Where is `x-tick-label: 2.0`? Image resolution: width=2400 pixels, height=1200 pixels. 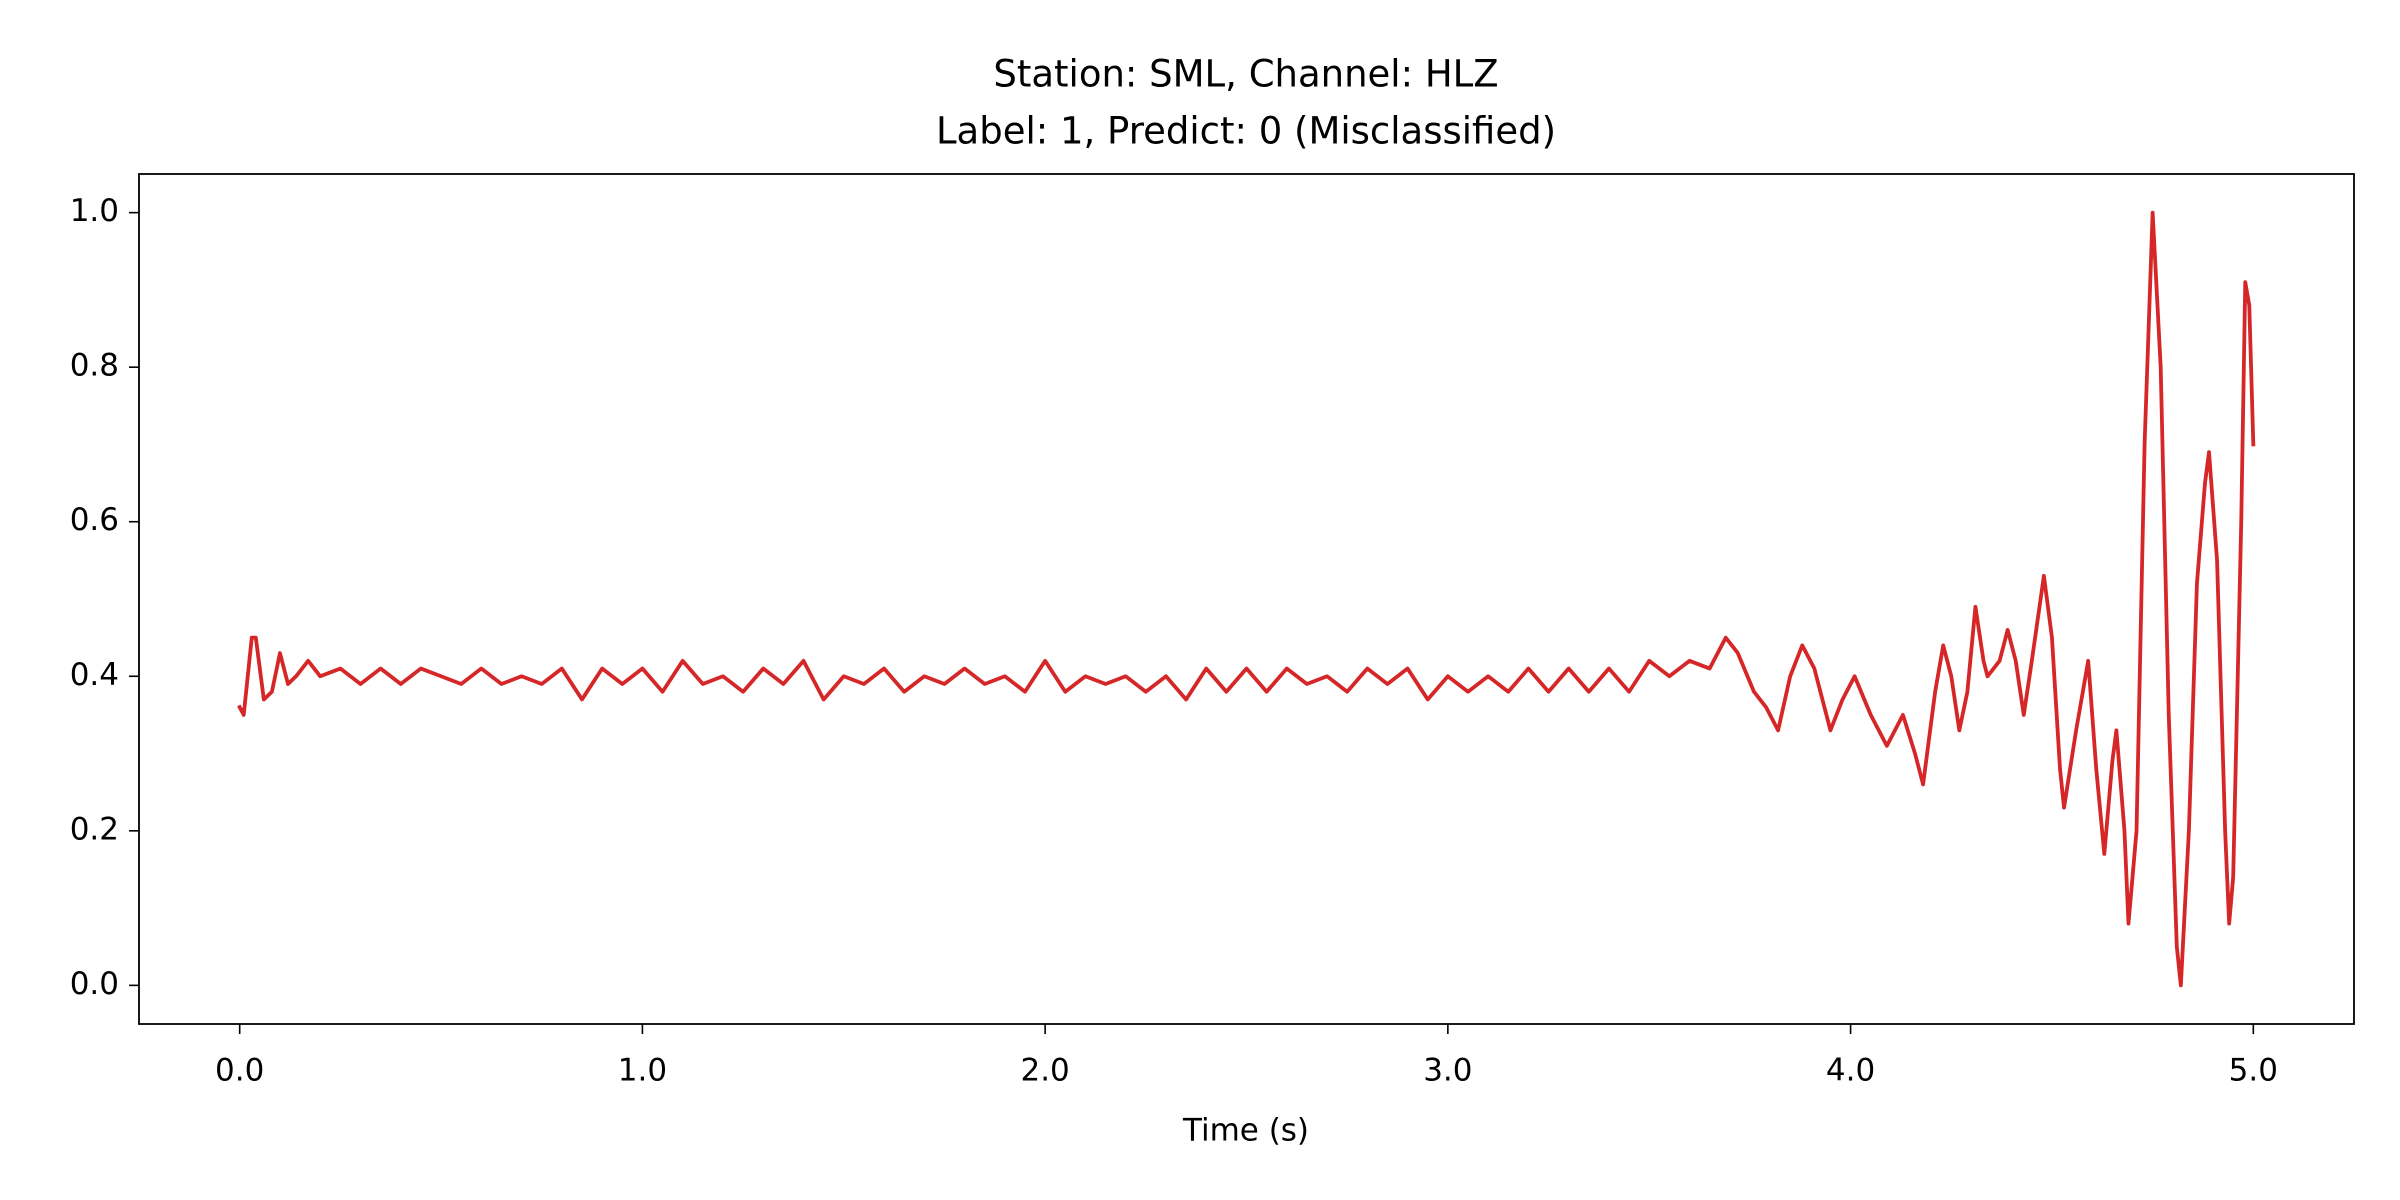 x-tick-label: 2.0 is located at coordinates (1044, 1071).